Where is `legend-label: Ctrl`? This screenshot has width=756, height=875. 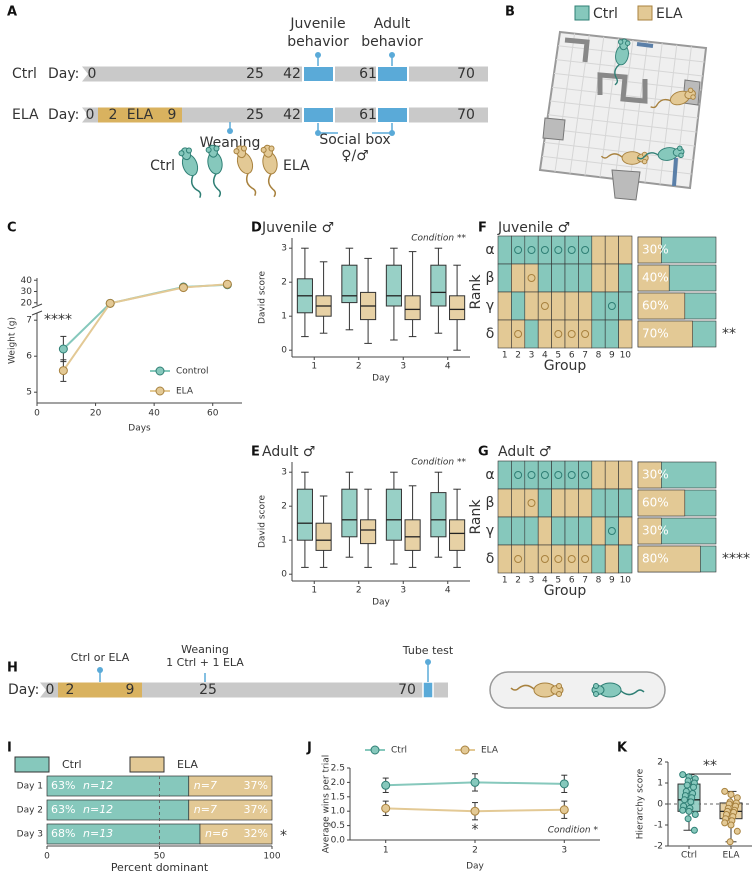 legend-label: Ctrl is located at coordinates (72, 764).